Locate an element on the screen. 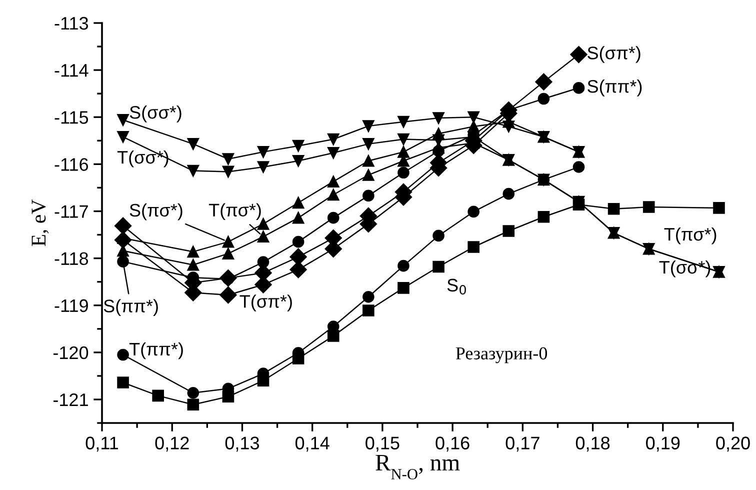 The width and height of the screenshot is (756, 490). x-tick-label: 0,20 is located at coordinates (733, 444).